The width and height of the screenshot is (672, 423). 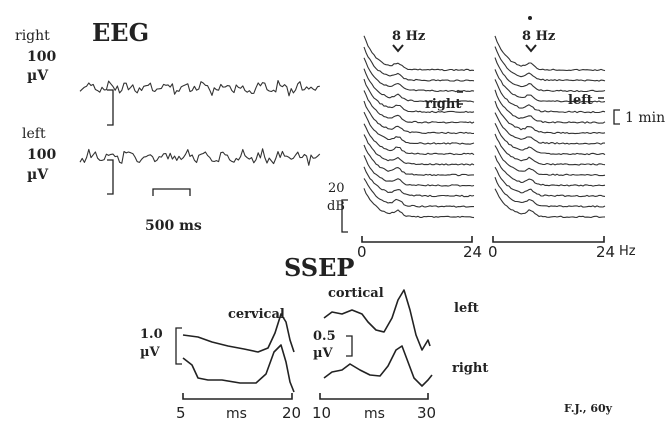 What do you see at coordinates (417, 239) in the screenshot?
I see `freq-axis-right` at bounding box center [417, 239].